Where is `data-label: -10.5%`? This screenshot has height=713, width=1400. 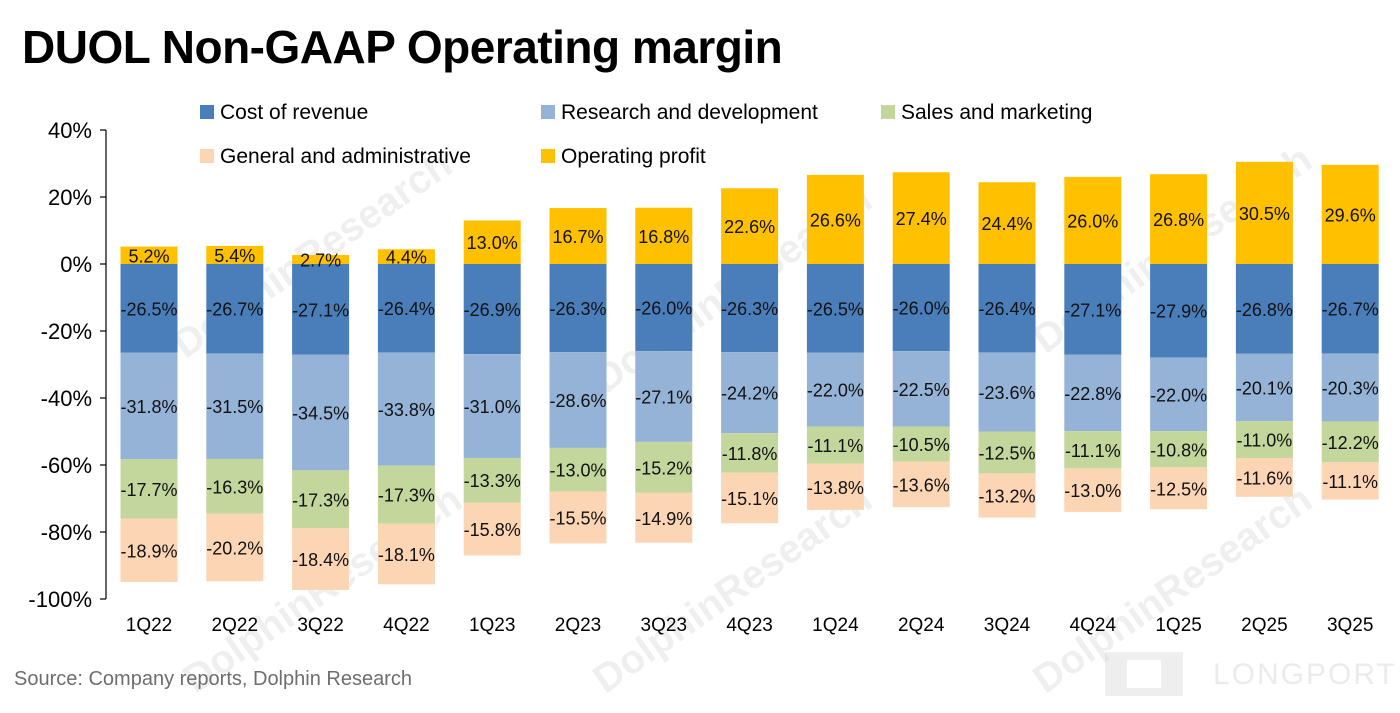 data-label: -10.5% is located at coordinates (921, 445).